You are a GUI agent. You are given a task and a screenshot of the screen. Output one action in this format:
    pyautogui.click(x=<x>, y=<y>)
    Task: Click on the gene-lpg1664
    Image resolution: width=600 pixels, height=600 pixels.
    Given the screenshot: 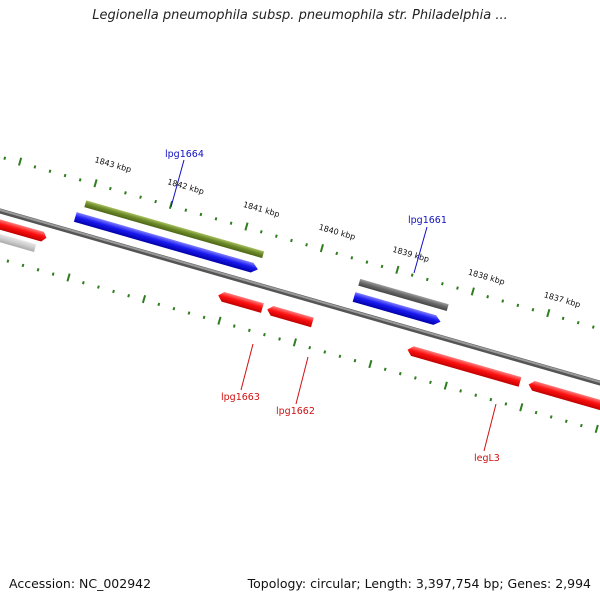 What is the action you would take?
    pyautogui.click(x=166, y=243)
    